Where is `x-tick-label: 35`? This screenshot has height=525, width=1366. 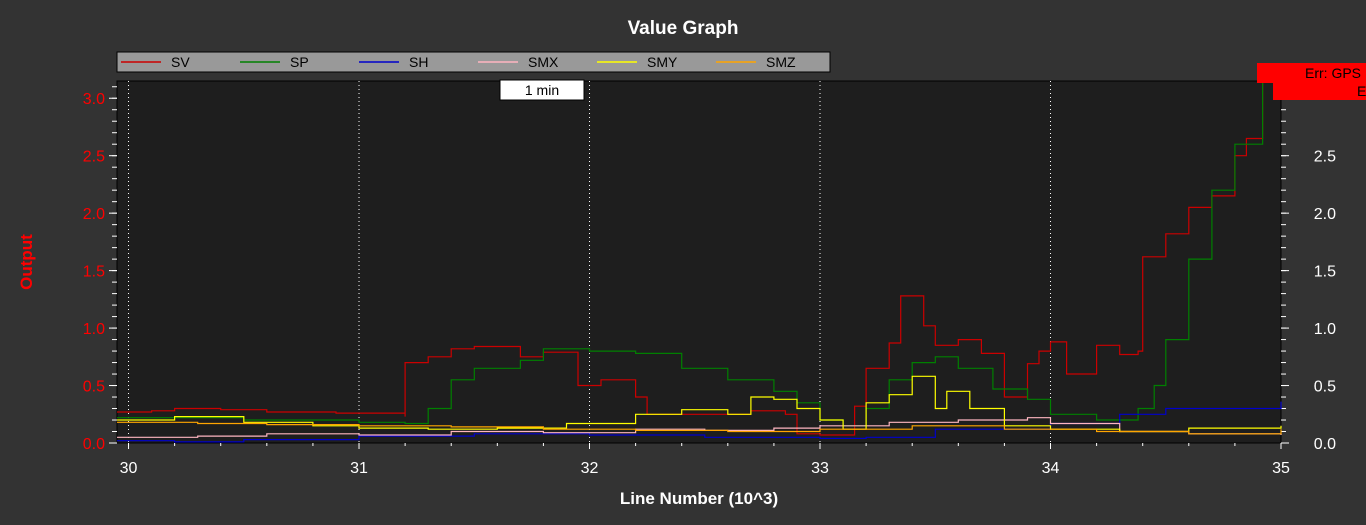
x-tick-label: 35 is located at coordinates (1281, 468).